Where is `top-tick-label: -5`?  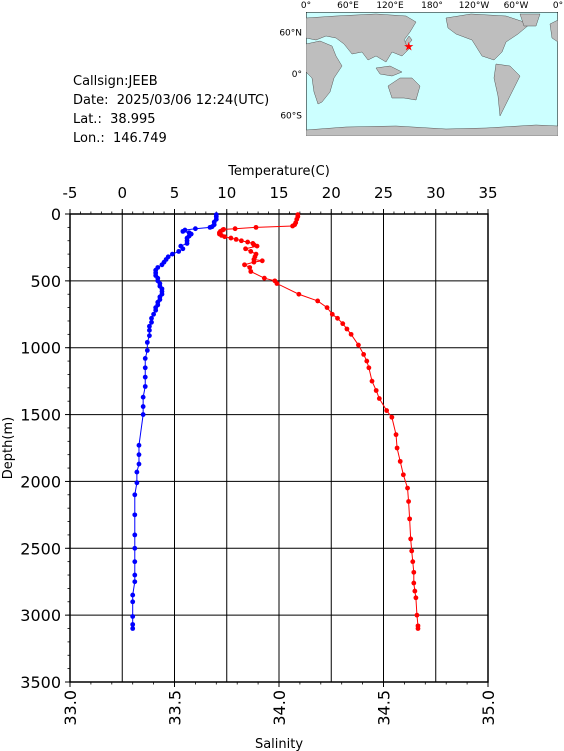 top-tick-label: -5 is located at coordinates (70, 193).